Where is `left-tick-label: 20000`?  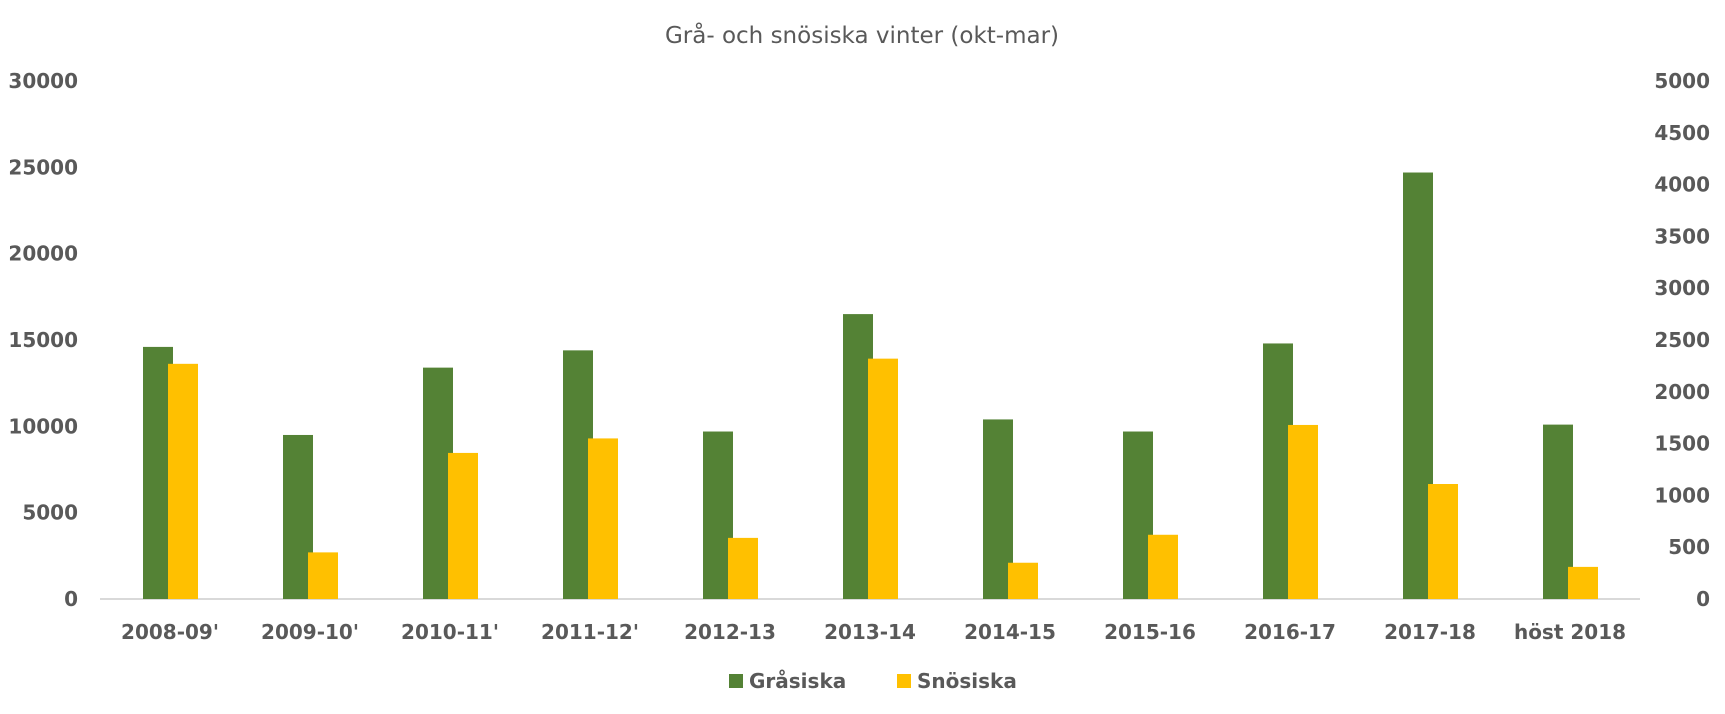
left-tick-label: 20000 is located at coordinates (43, 254).